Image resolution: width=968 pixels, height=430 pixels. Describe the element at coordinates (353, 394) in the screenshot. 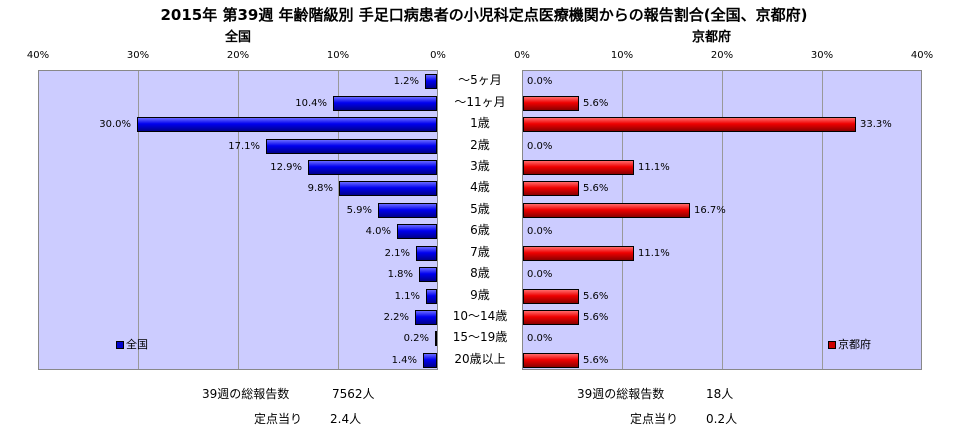

I see `national-total-value: 7562人` at that location.